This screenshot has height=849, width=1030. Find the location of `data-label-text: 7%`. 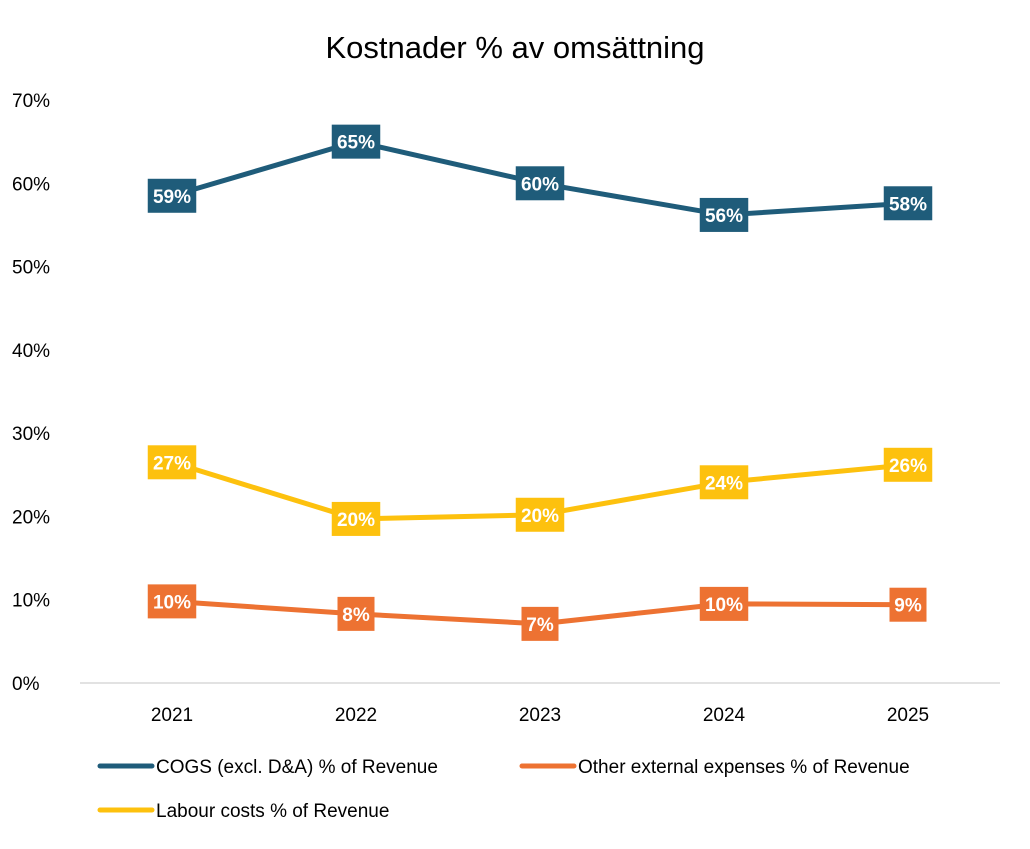

data-label-text: 7% is located at coordinates (540, 625).